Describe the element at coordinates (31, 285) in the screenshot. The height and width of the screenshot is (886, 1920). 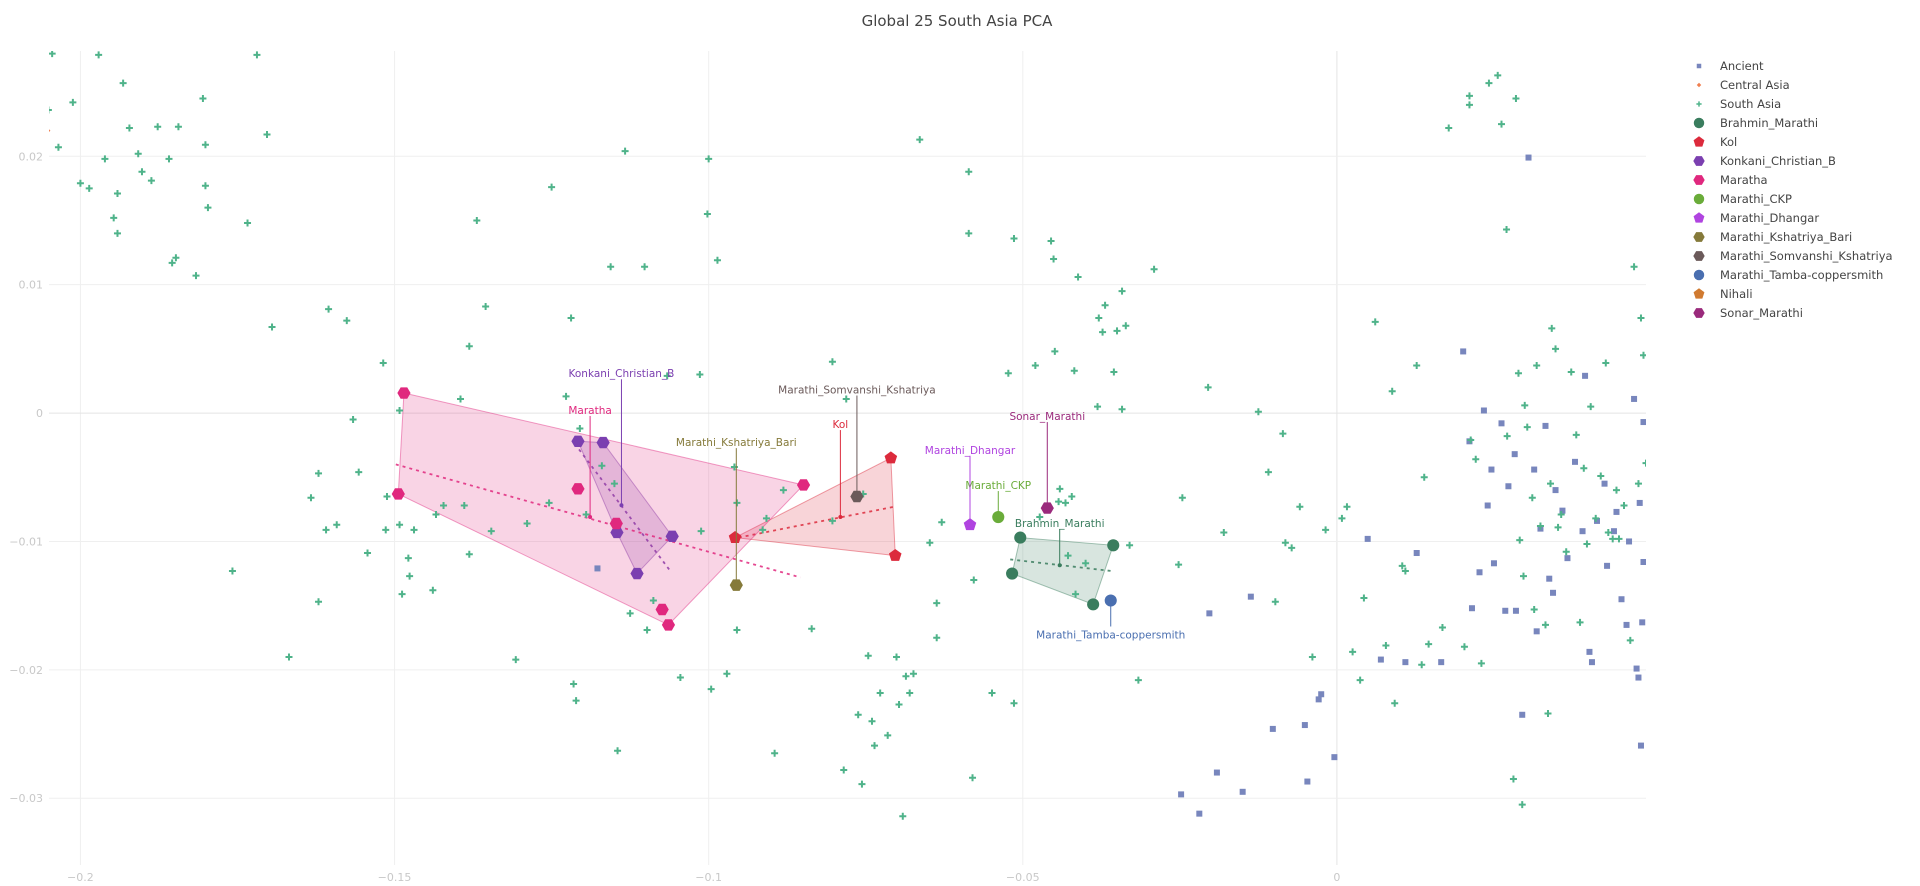
I see `y-tick-label: 0.01` at that location.